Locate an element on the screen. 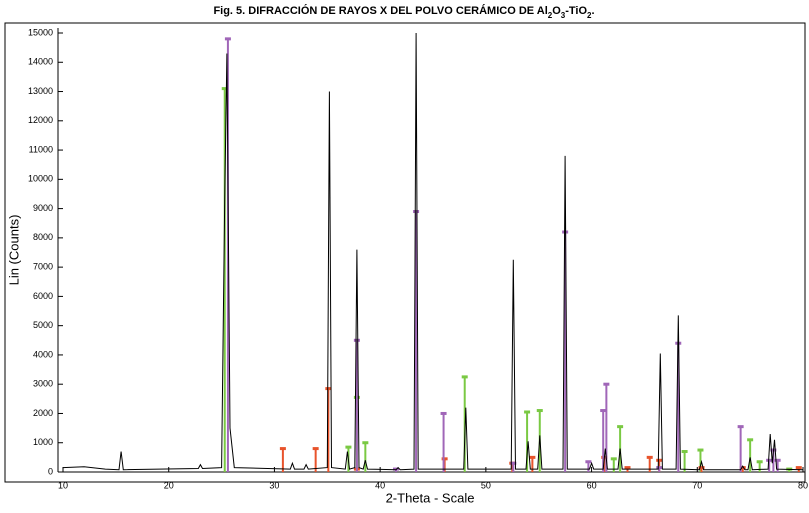 This screenshot has width=809, height=513. x-tick-label: 30 is located at coordinates (274, 485).